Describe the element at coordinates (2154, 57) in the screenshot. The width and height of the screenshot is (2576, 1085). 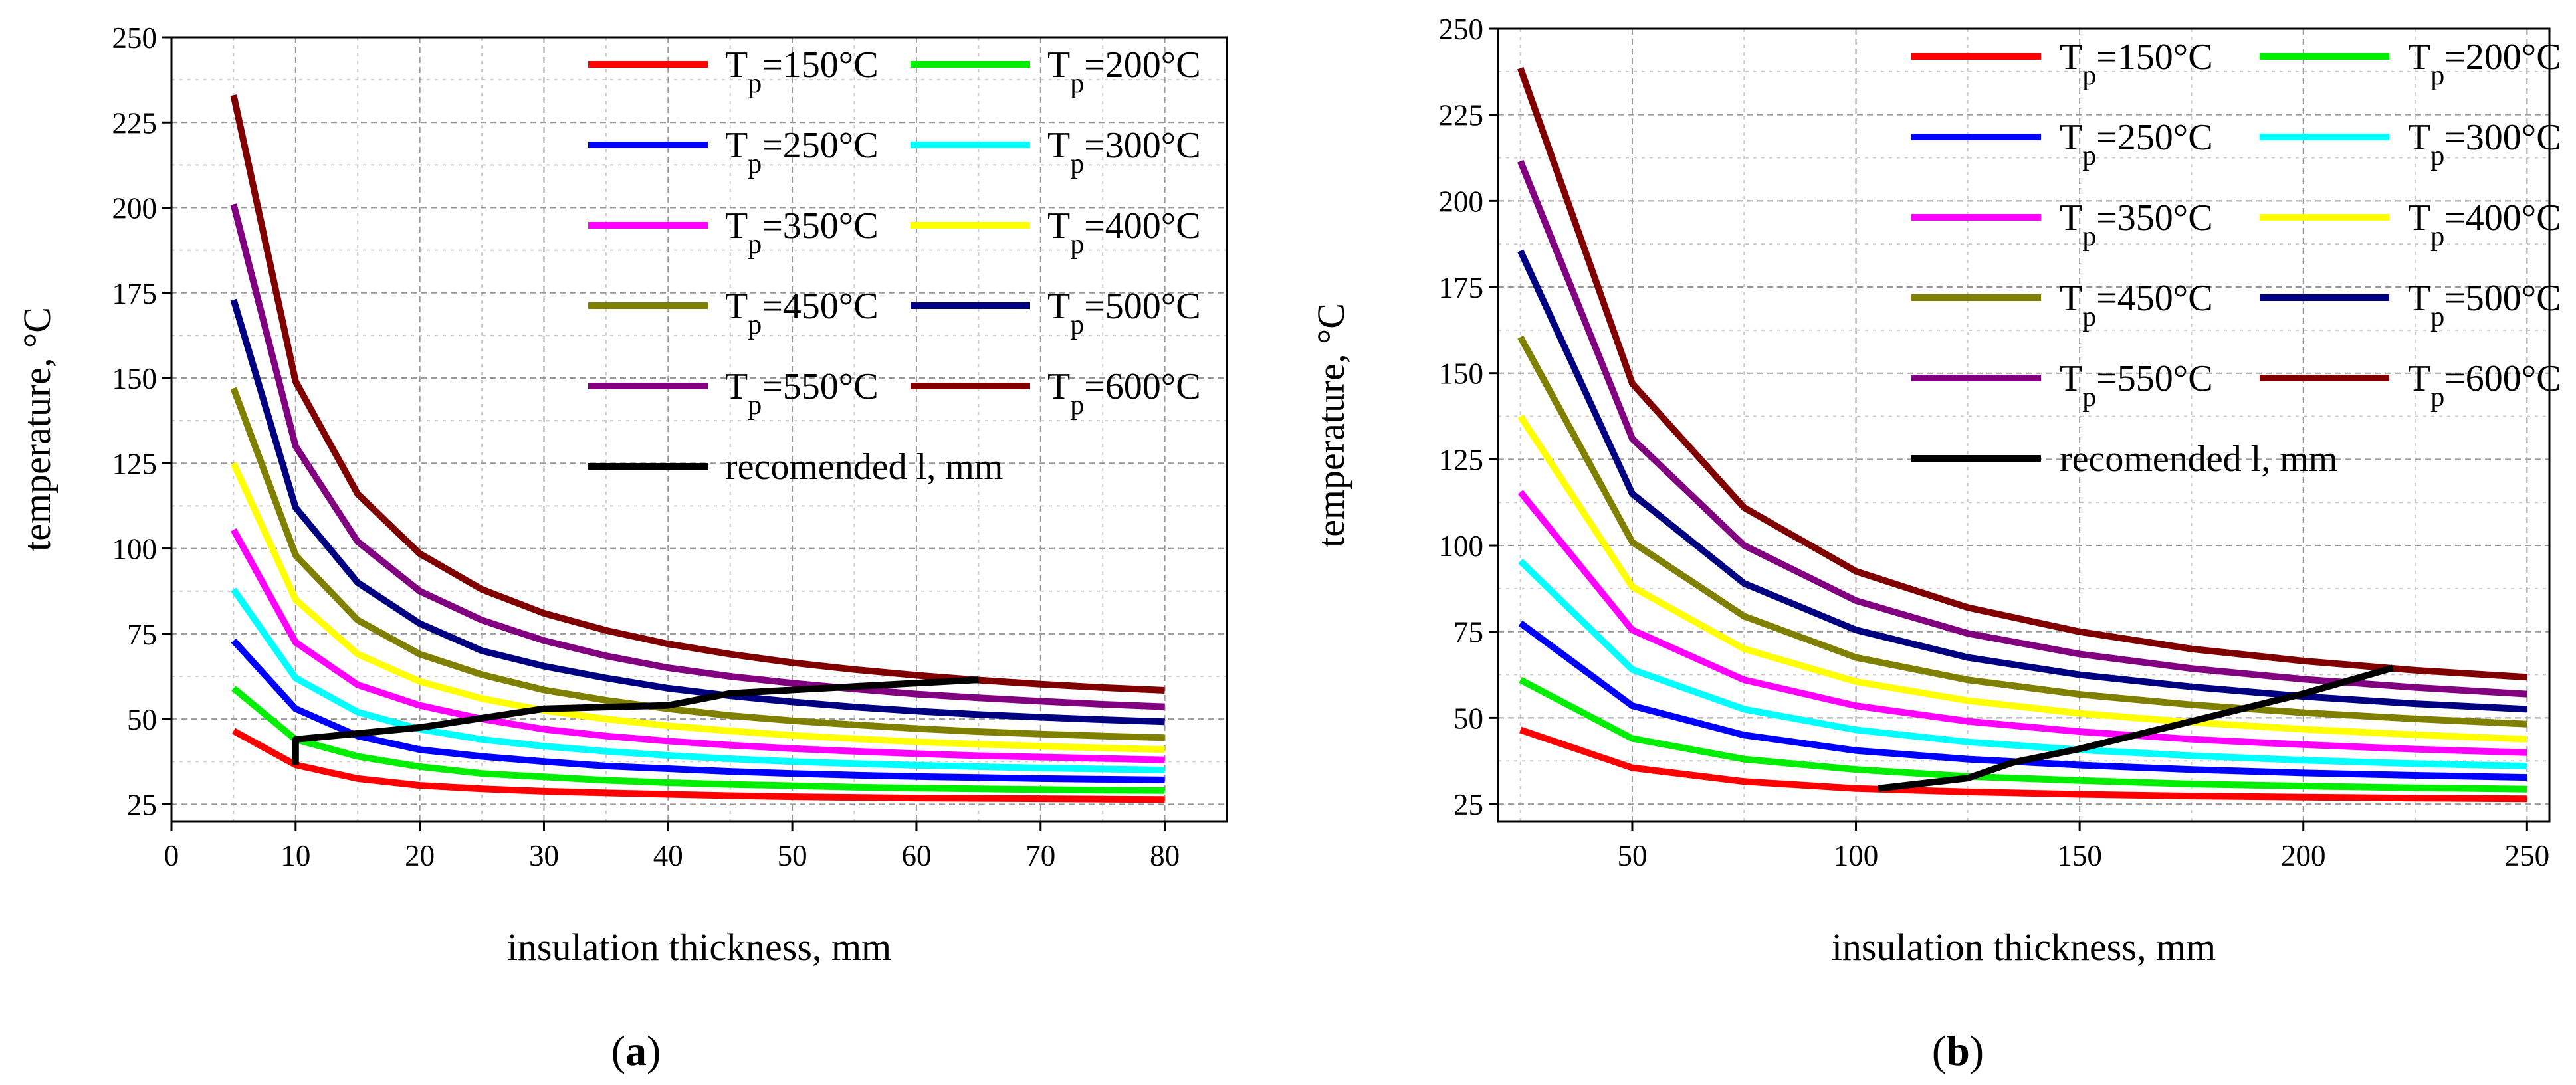
I see `legend-value: =150°C` at that location.